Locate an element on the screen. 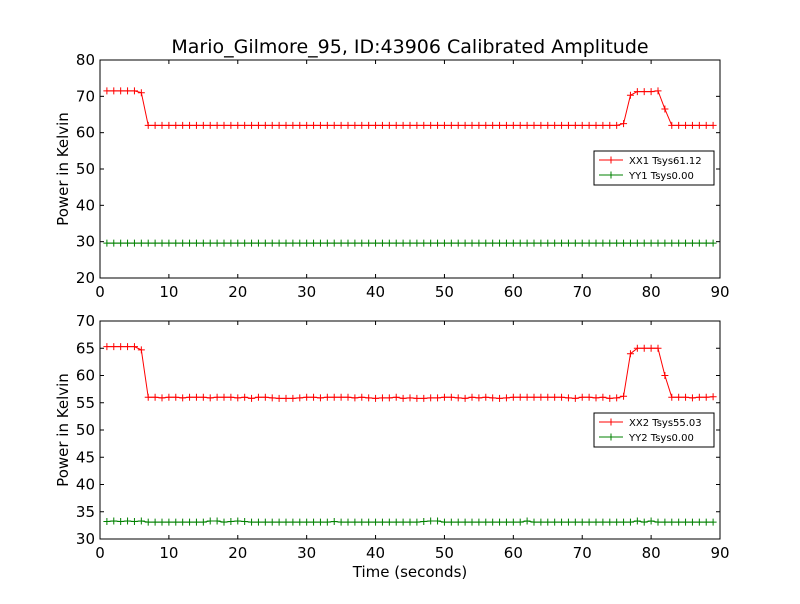 The height and width of the screenshot is (604, 800). x-tick-label: 60 is located at coordinates (513, 553).